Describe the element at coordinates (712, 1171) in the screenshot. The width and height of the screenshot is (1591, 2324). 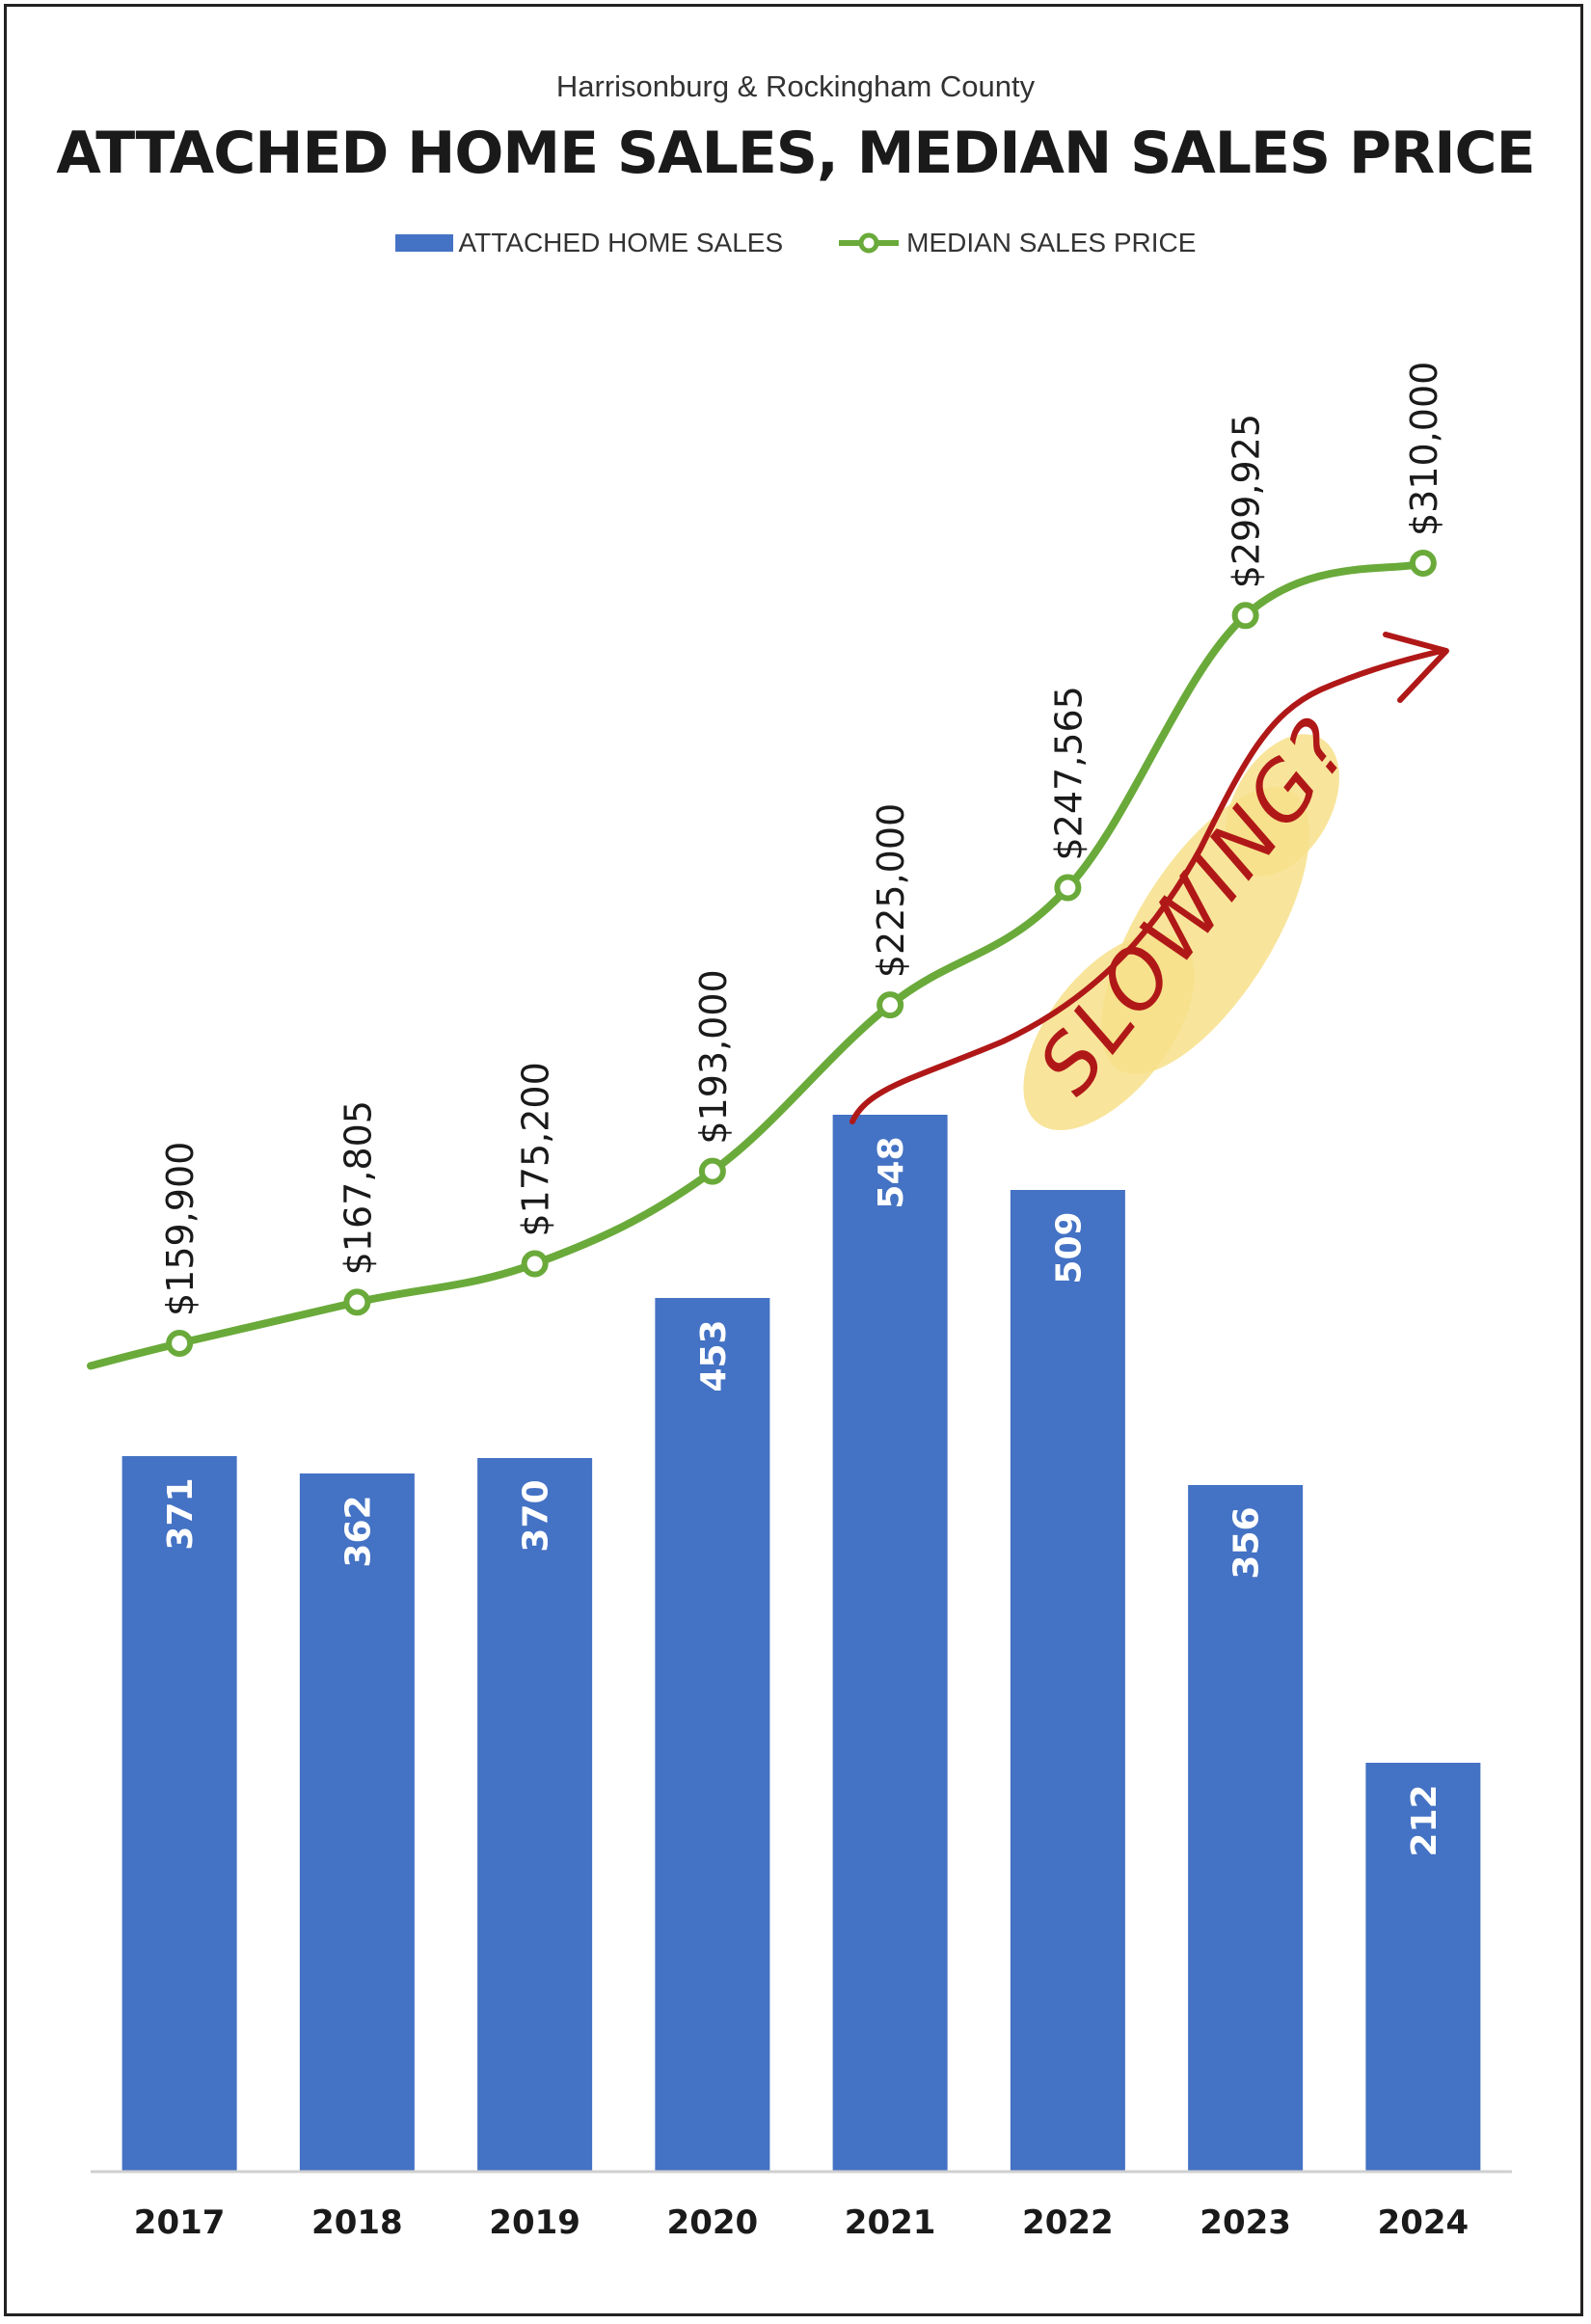
I see `price-point-2020` at that location.